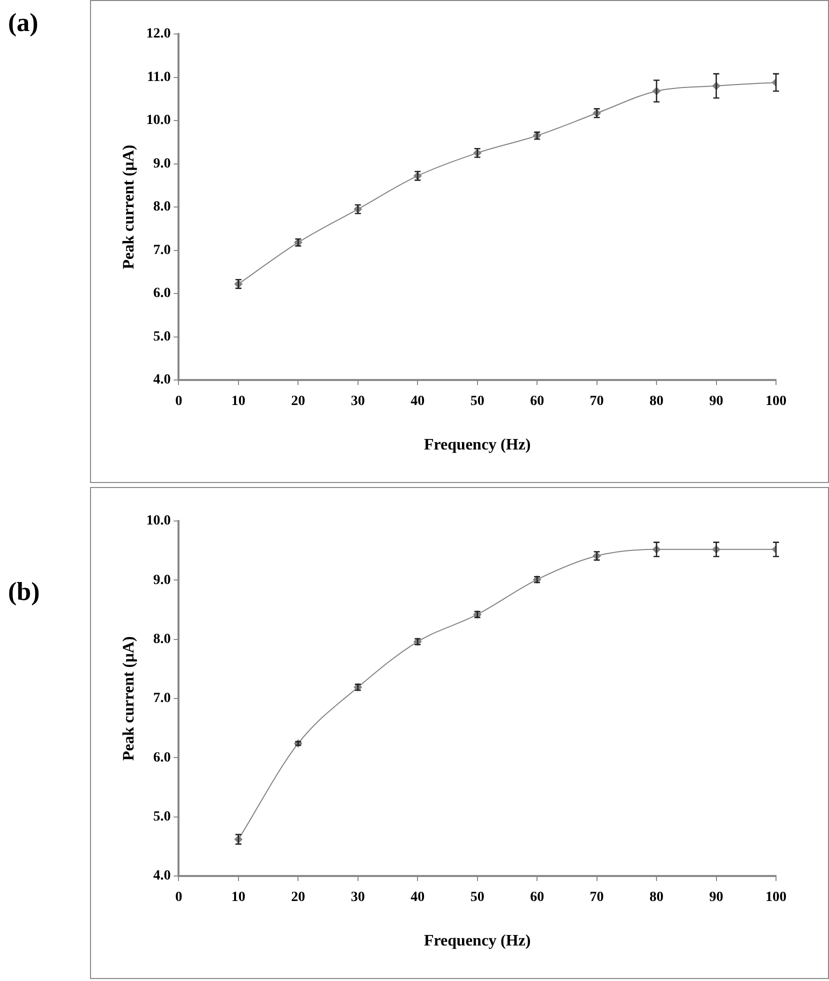  What do you see at coordinates (158, 34) in the screenshot?
I see `y-tick-label: 12.0` at bounding box center [158, 34].